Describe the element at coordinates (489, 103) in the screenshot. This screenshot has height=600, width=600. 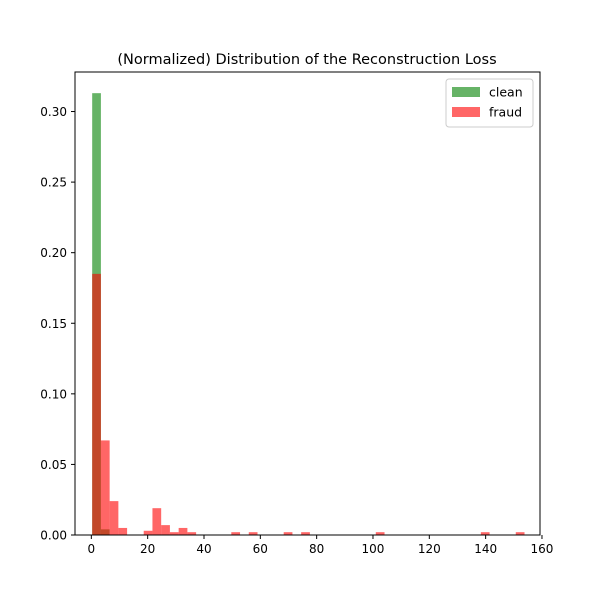
I see `legend: clean fraud` at that location.